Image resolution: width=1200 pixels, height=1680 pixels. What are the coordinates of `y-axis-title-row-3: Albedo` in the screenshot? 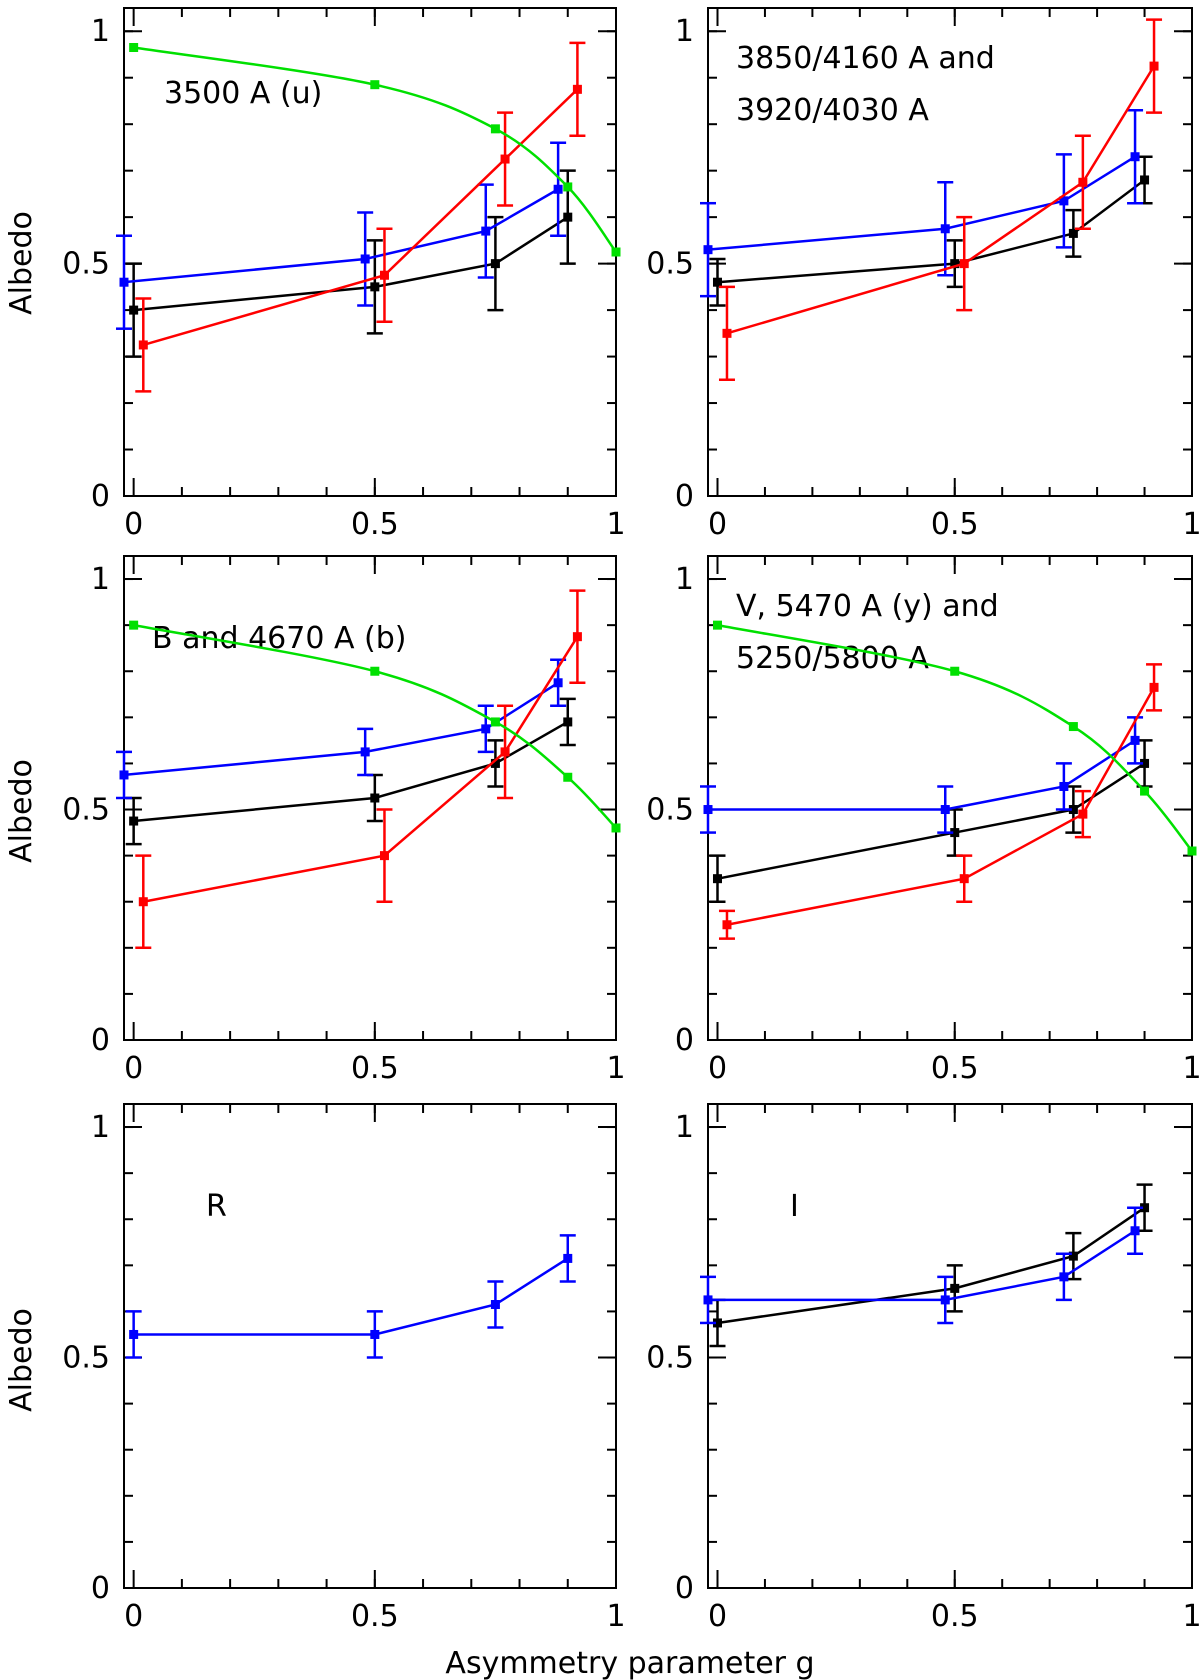 It's located at (21, 1360).